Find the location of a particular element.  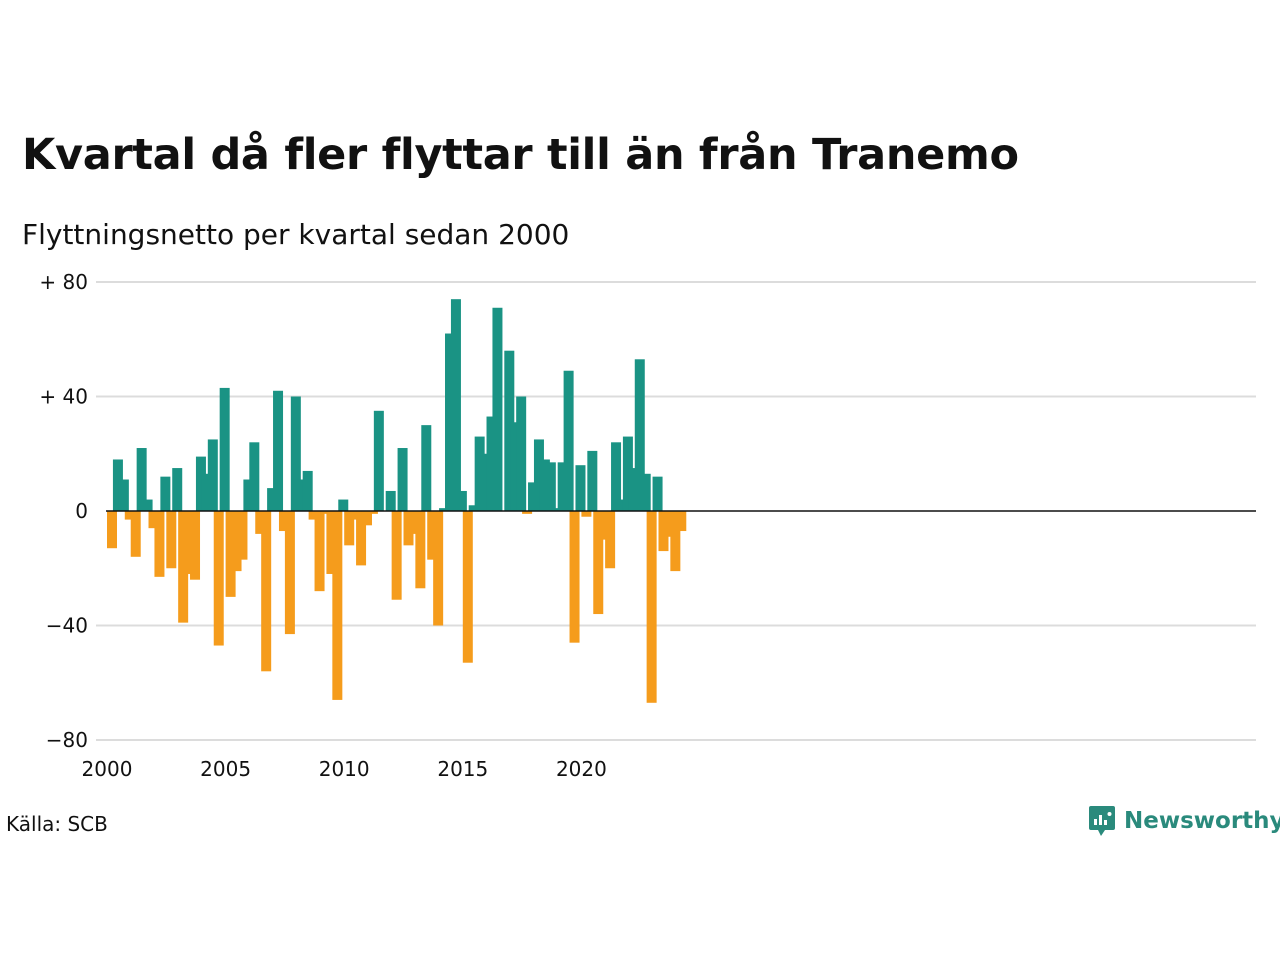

brand-logo: Newsworthy is located at coordinates (1184, 821).